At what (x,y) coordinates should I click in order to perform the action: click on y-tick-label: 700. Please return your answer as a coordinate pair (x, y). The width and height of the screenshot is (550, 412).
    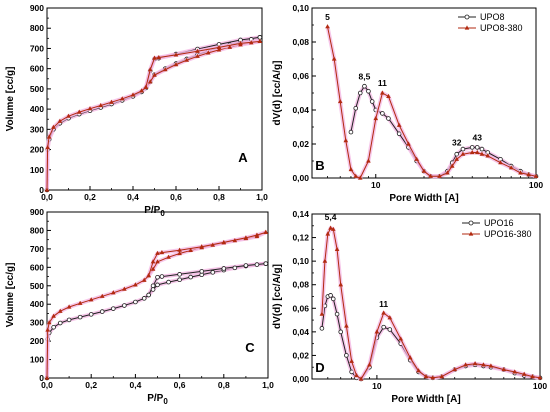
    Looking at the image, I should click on (37, 249).